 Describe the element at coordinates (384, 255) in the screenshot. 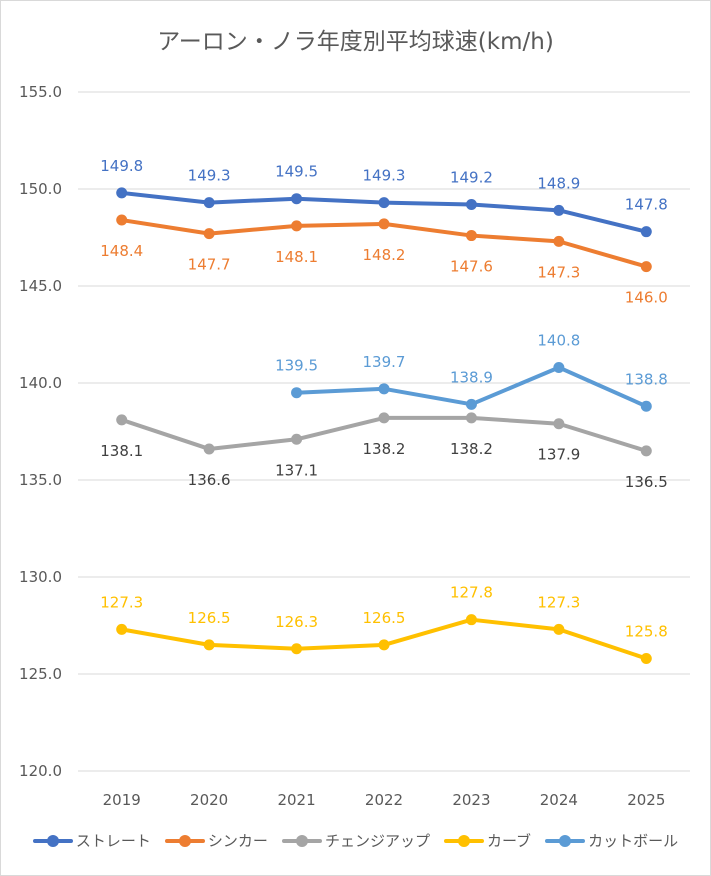

I see `data-label: 148.2` at that location.